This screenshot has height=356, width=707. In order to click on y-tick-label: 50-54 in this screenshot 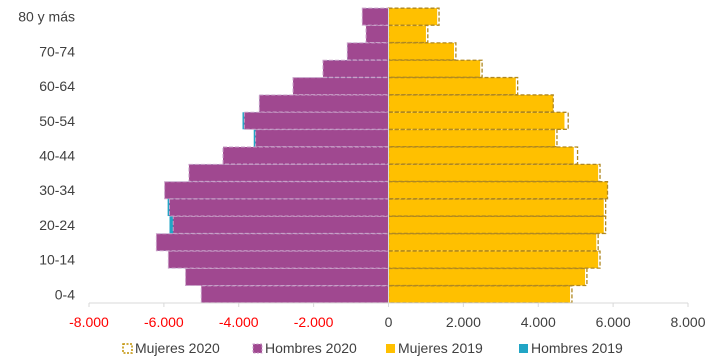, I will do `click(57, 121)`.